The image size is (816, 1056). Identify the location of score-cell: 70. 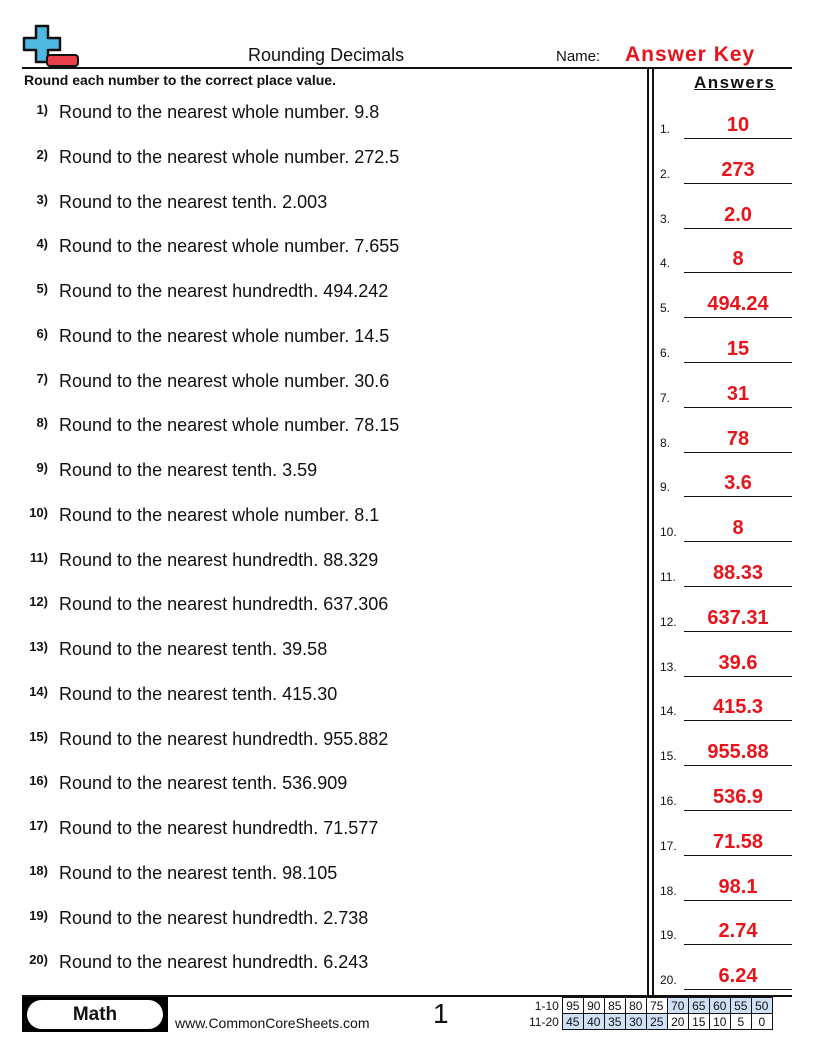
(677, 1005).